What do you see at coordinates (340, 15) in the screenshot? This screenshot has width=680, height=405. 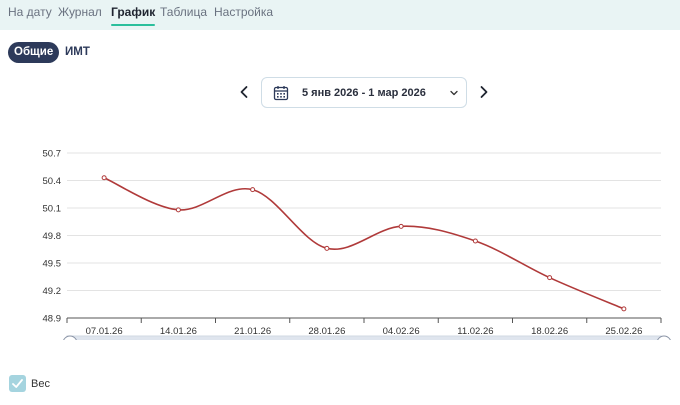 I see `top-navigation: На дату Журнал График Таблица Настройка` at bounding box center [340, 15].